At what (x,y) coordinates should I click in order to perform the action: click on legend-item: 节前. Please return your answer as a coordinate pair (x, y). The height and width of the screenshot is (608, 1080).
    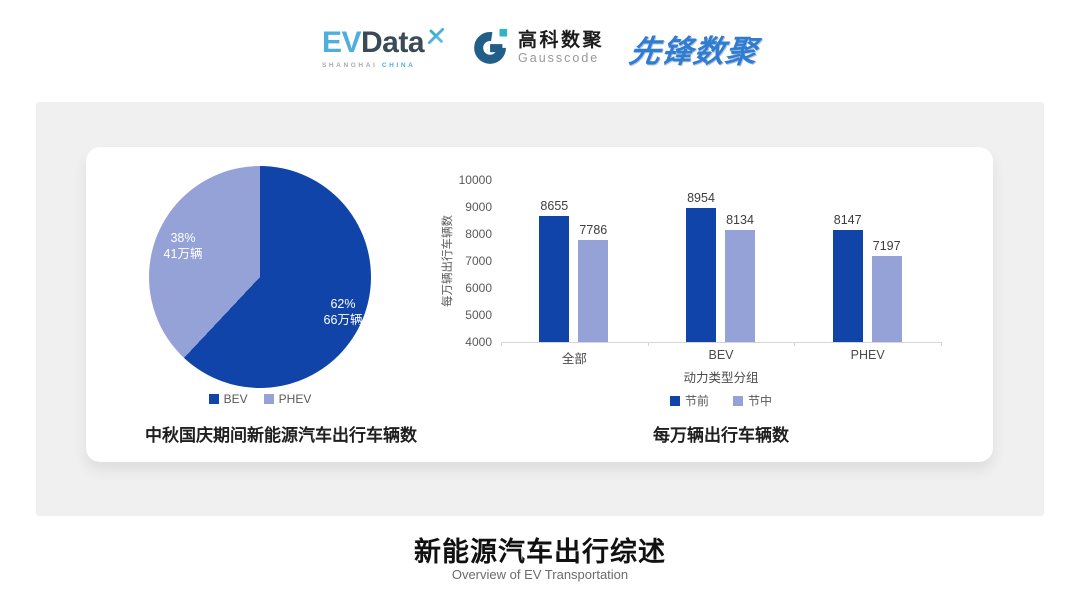
    Looking at the image, I should click on (689, 400).